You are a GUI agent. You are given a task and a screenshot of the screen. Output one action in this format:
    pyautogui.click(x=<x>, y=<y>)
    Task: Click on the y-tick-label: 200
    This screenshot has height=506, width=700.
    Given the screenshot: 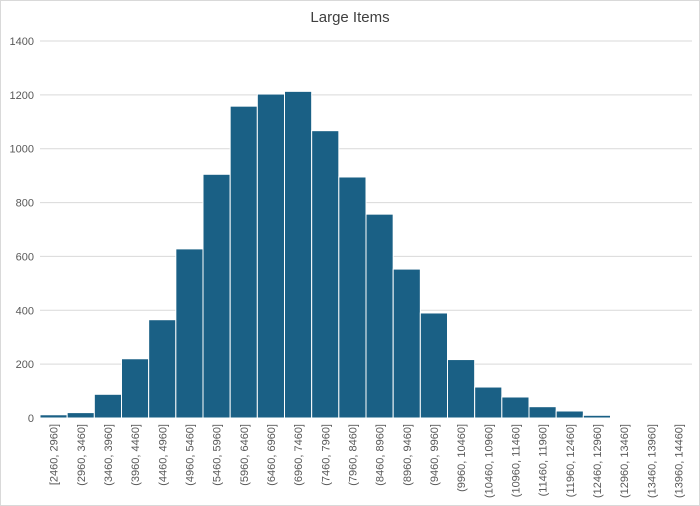 What is the action you would take?
    pyautogui.click(x=25, y=365)
    